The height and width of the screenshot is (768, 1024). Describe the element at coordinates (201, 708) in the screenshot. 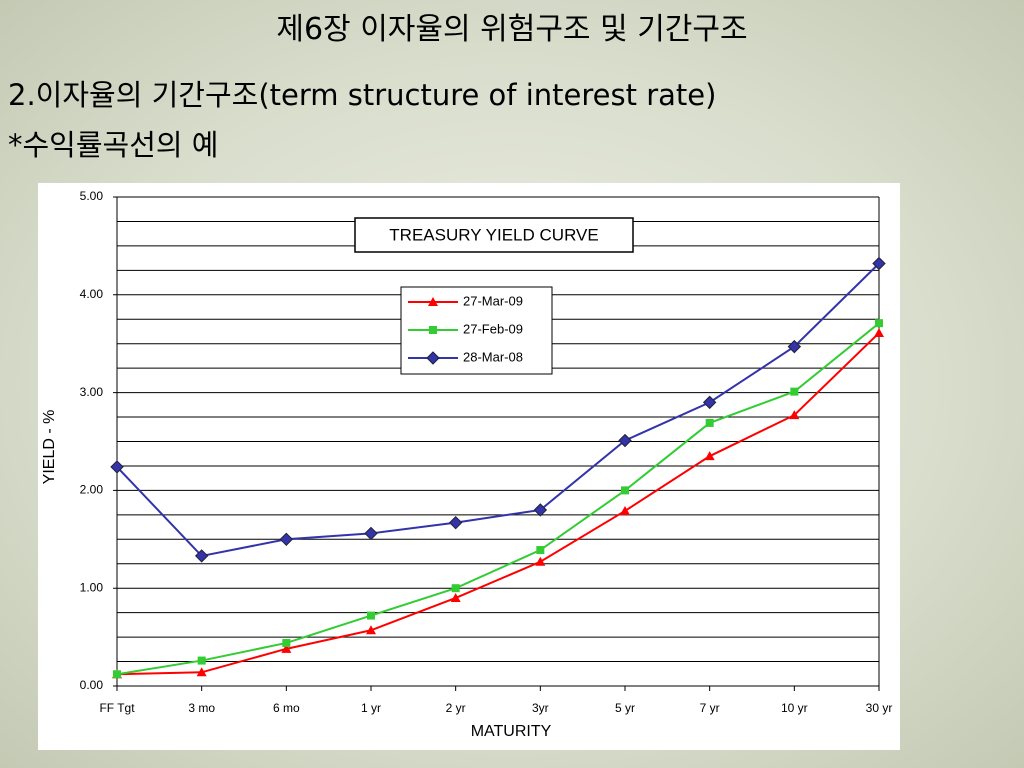

I see `x-tick-label: 3 mo` at that location.